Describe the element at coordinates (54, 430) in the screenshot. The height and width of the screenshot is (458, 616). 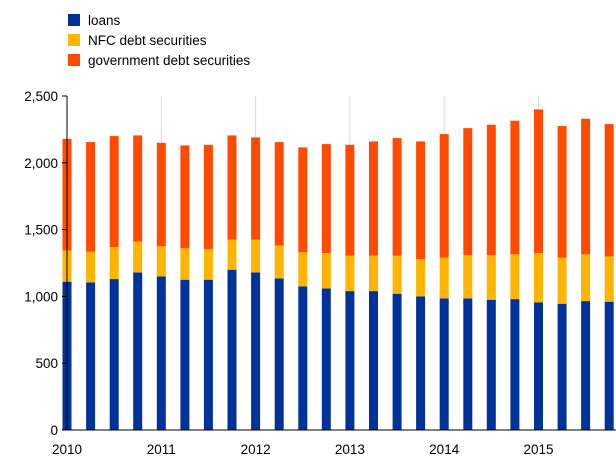
I see `y-tick-label-0: 0` at that location.